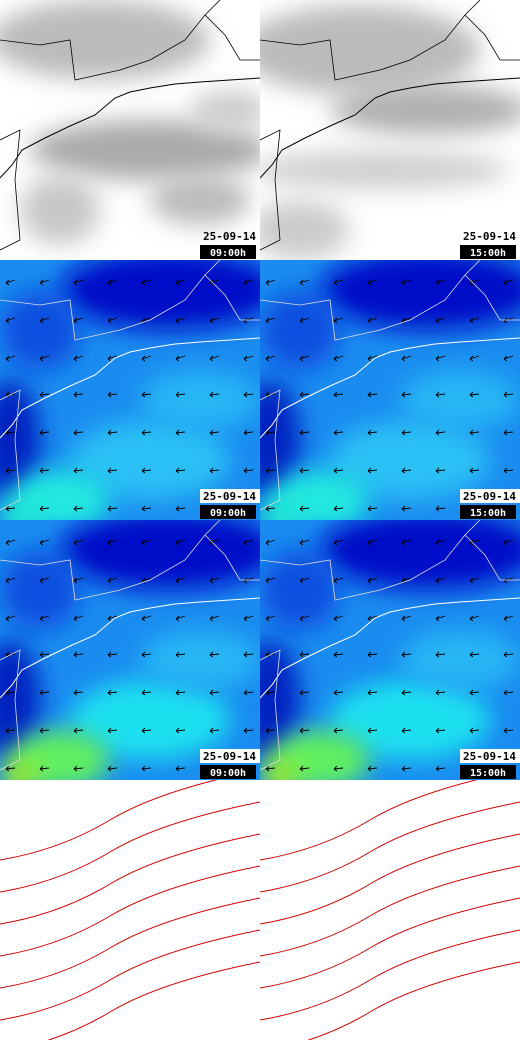  What do you see at coordinates (130, 125) in the screenshot?
I see `state-border` at bounding box center [130, 125].